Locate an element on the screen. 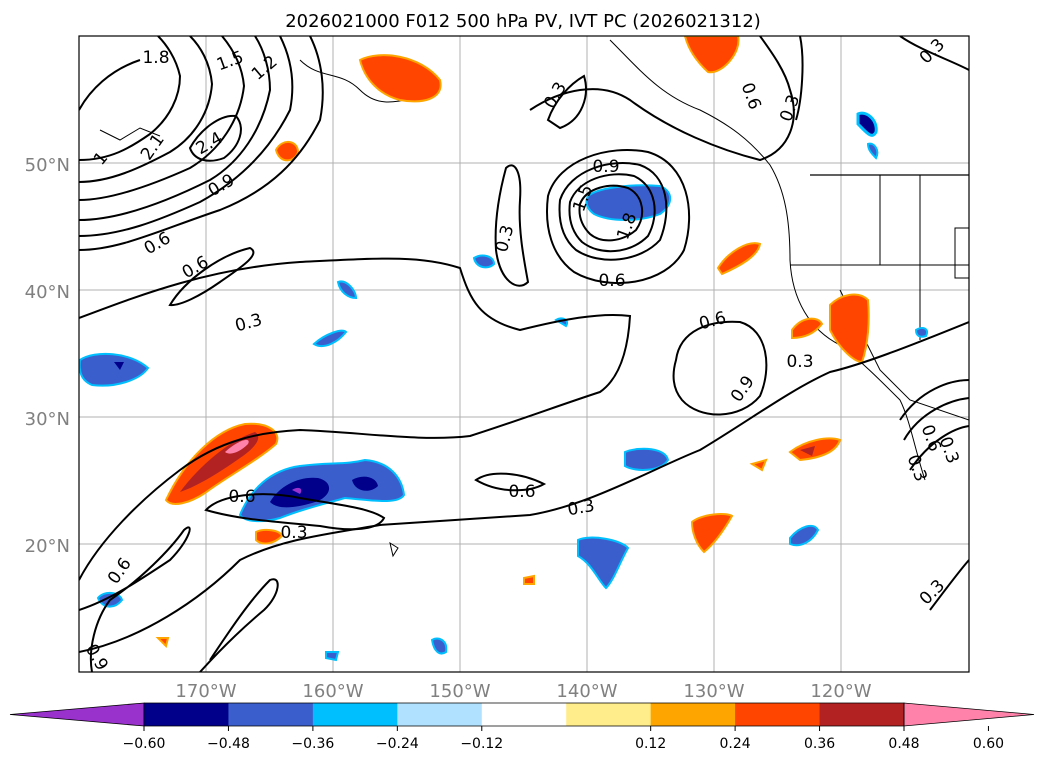  contour-label: 0.9 is located at coordinates (605, 167).